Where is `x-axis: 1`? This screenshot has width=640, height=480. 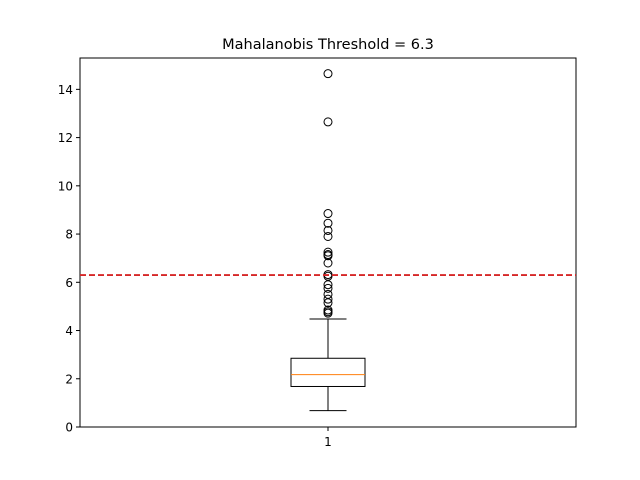 x-axis: 1 is located at coordinates (328, 438).